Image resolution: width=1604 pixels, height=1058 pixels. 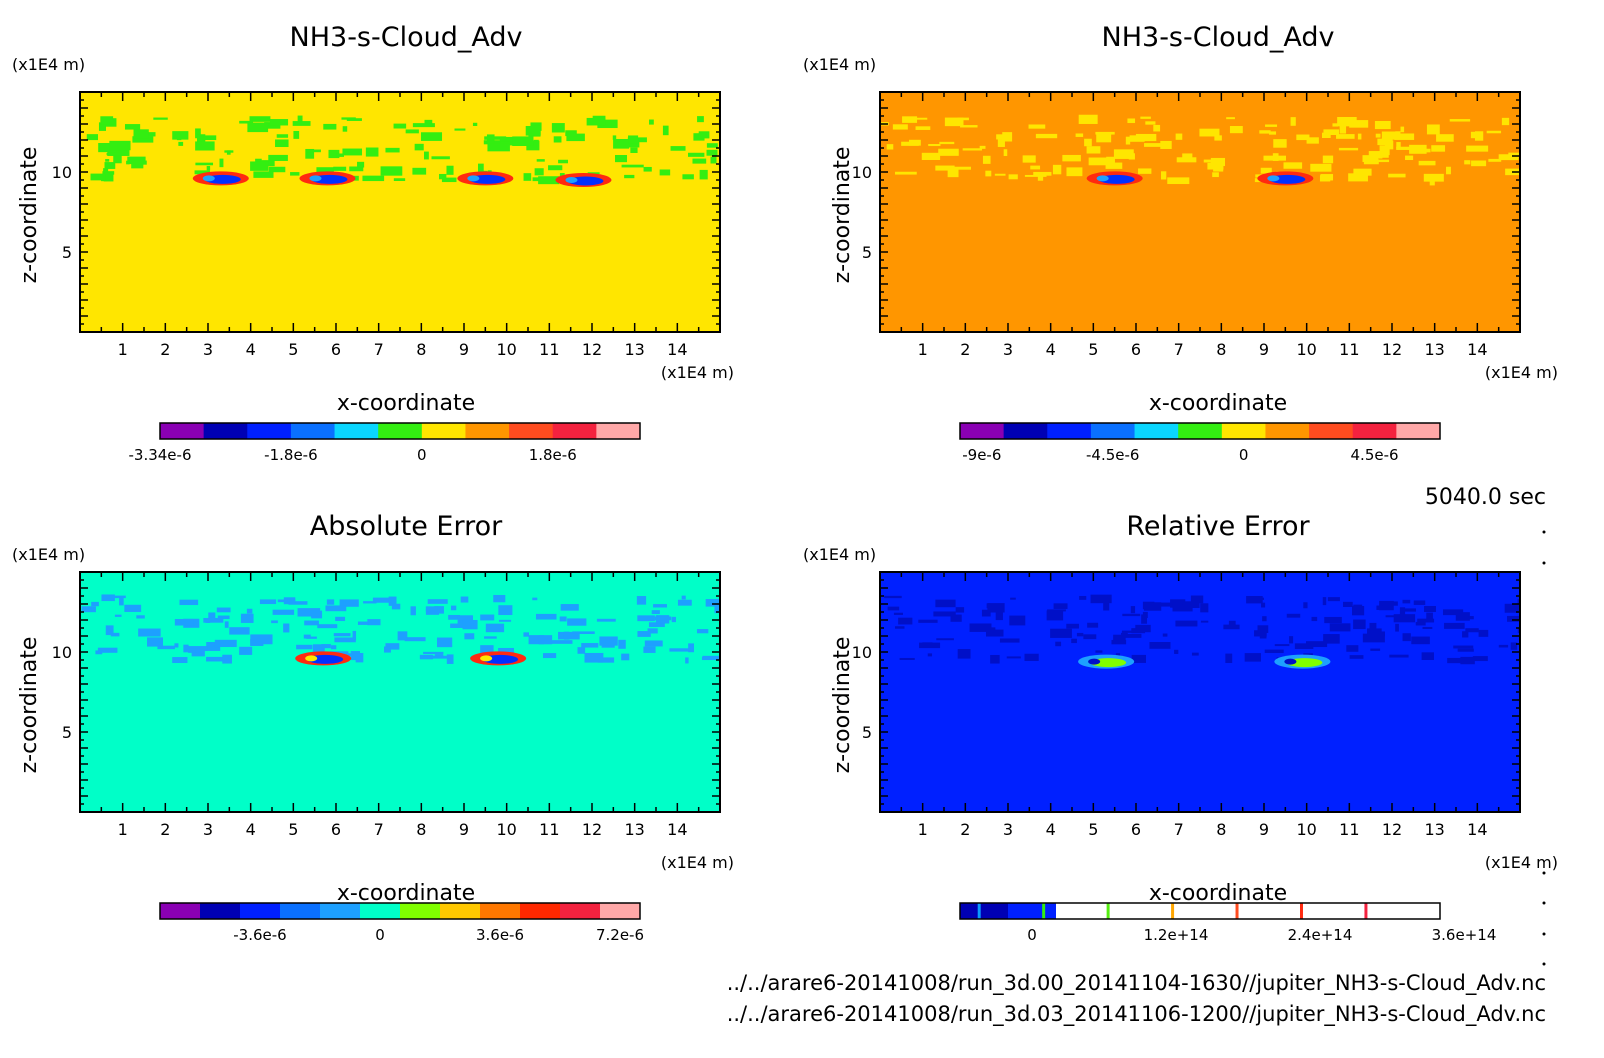 I want to click on margin-dot, so click(x=1544, y=903).